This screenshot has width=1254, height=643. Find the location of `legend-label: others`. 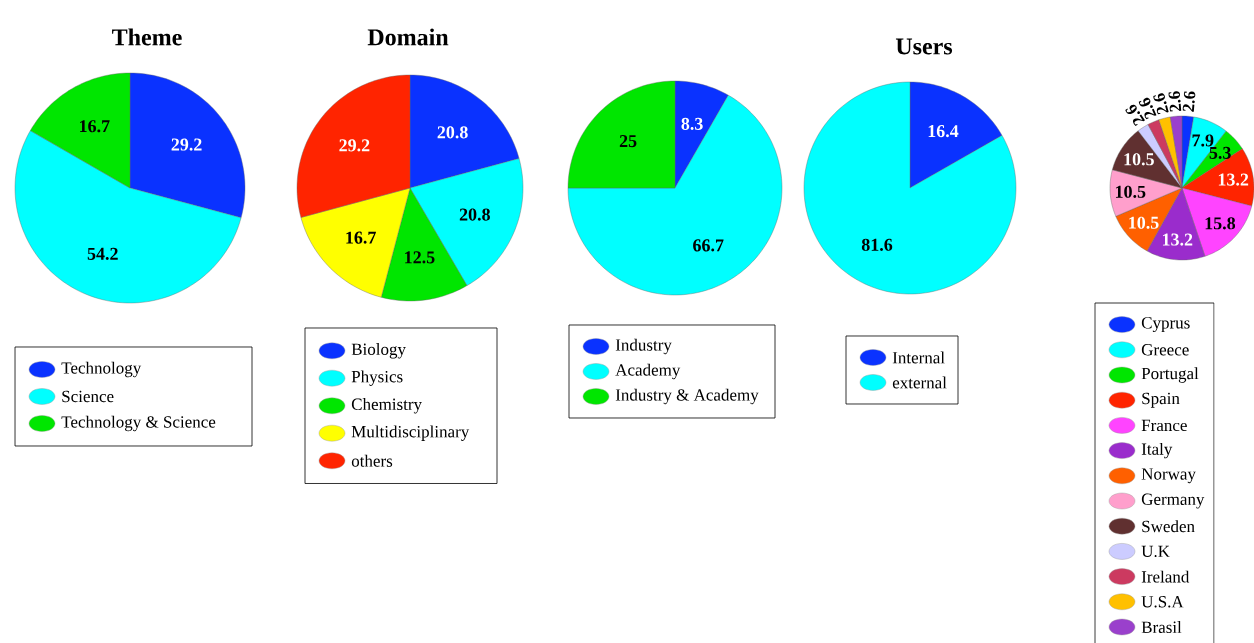

legend-label: others is located at coordinates (372, 460).